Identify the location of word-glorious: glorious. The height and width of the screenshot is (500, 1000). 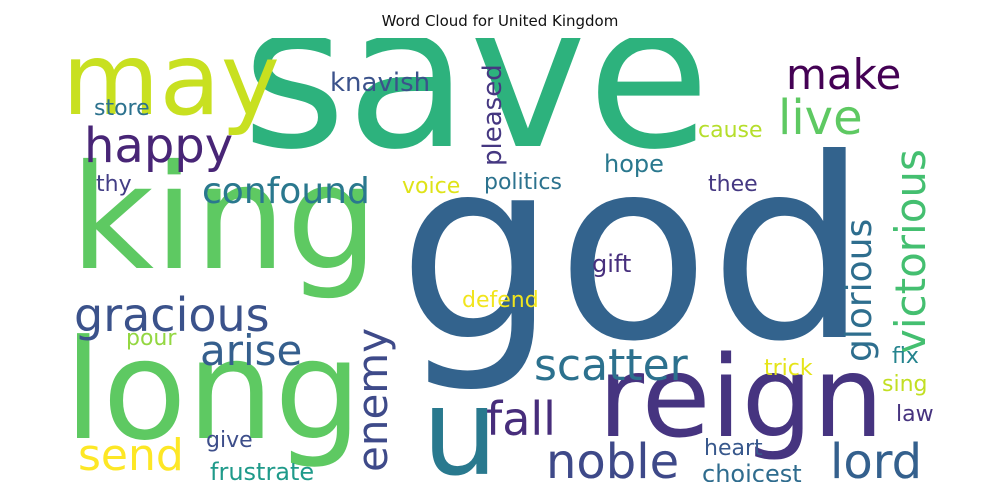
(859, 290).